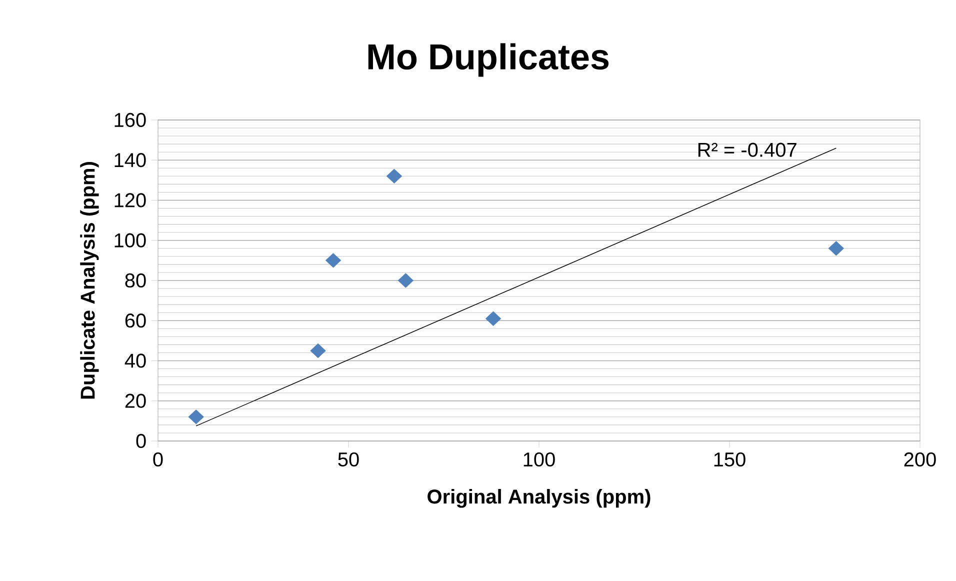 The image size is (956, 581). Describe the element at coordinates (89, 280) in the screenshot. I see `y-axis-title: Duplicate Analysis (ppm)` at that location.